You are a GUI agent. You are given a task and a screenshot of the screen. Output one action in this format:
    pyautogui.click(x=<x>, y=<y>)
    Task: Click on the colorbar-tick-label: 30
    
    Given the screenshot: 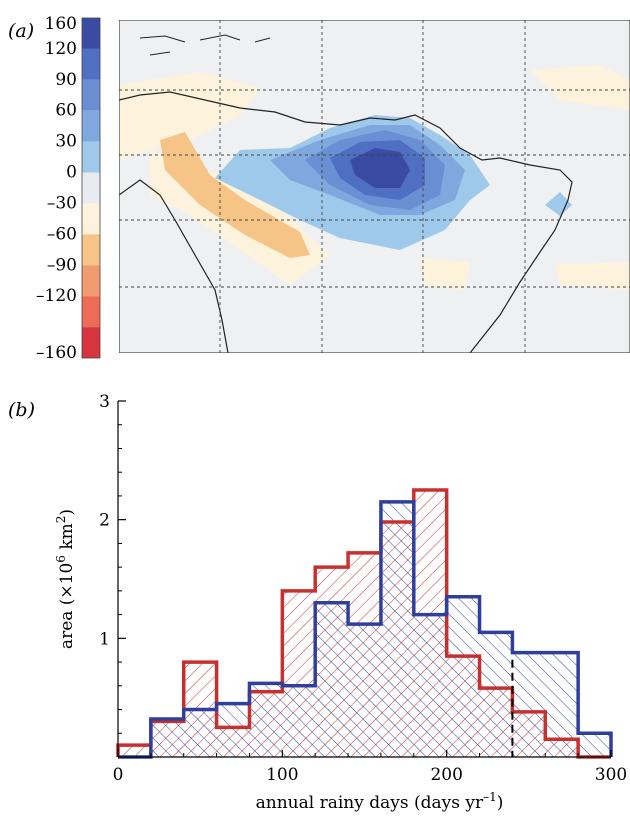 What is the action you would take?
    pyautogui.click(x=66, y=142)
    